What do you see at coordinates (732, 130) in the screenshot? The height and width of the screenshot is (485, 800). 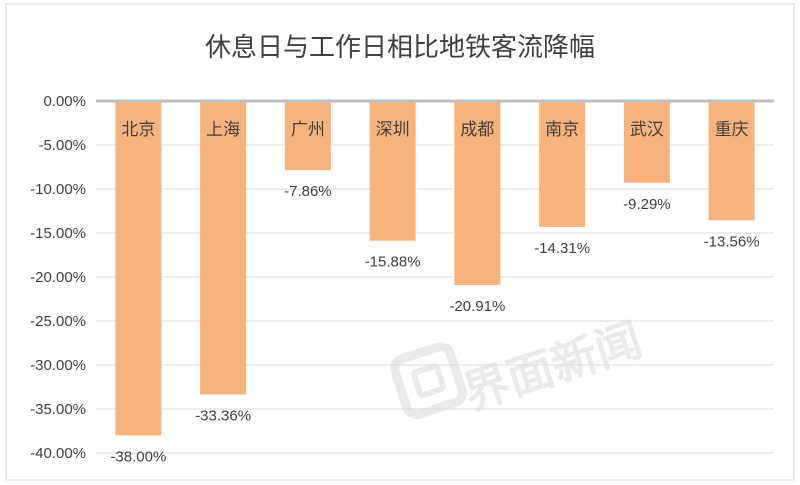 I see `category-label: 重庆` at bounding box center [732, 130].